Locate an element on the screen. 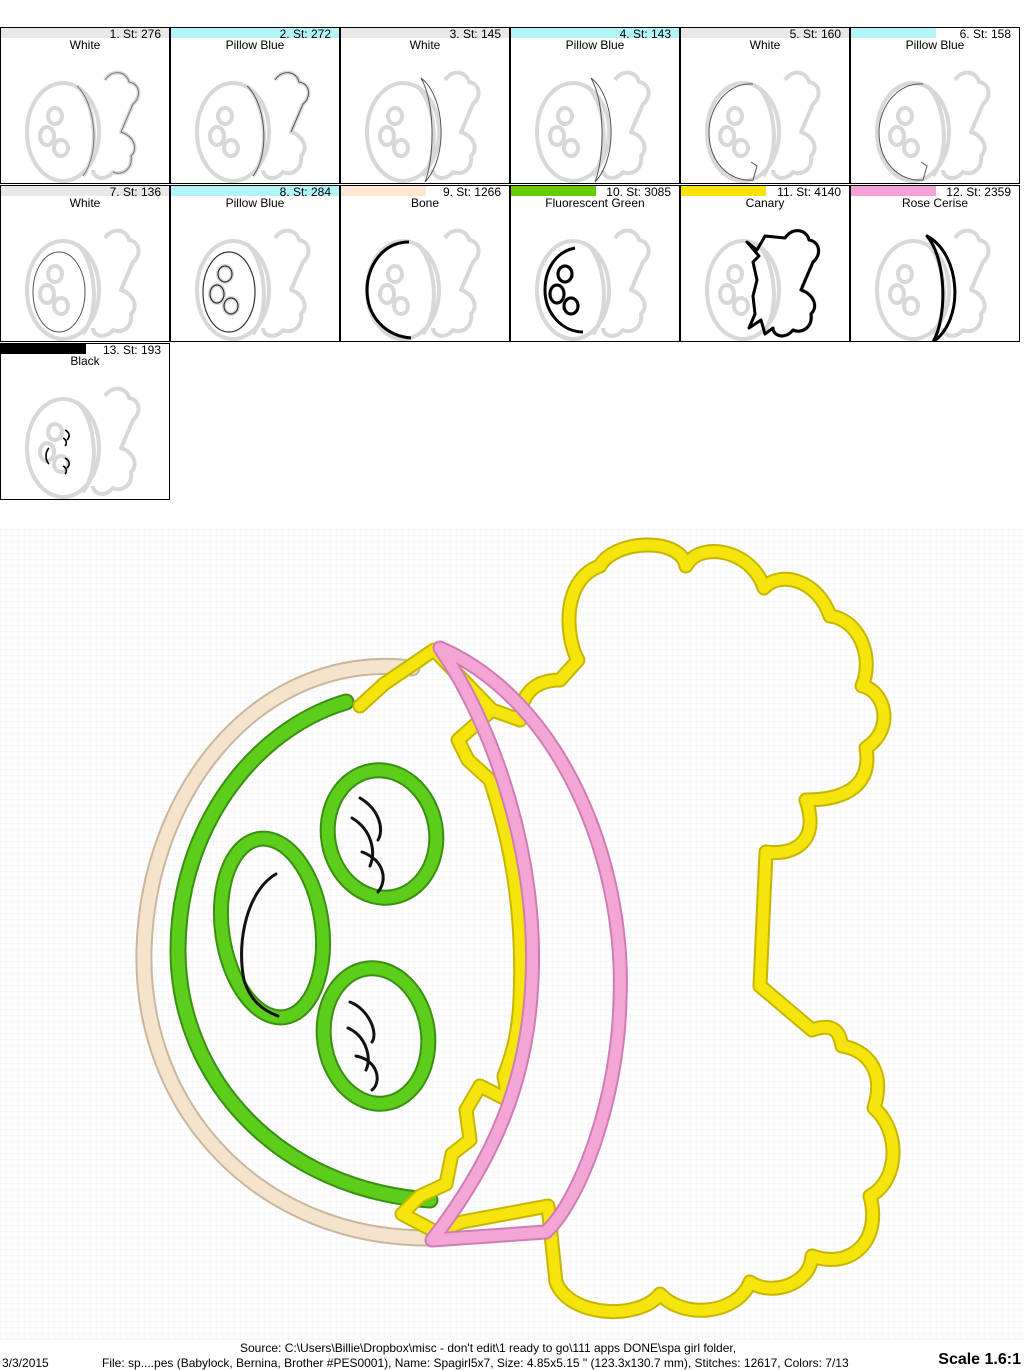 The image size is (1024, 1370). step-cell: 6. St: 158 Pillow Blue is located at coordinates (935, 105).